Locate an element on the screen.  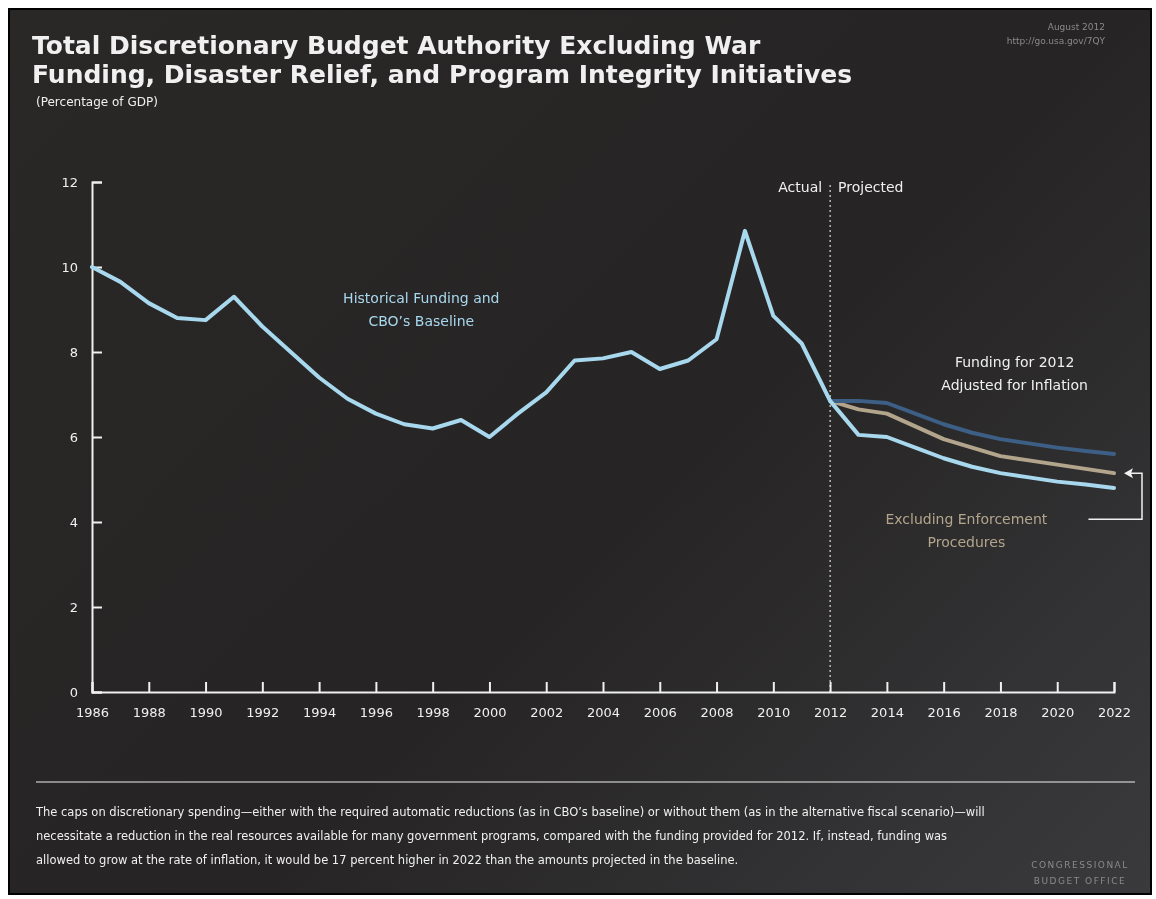
y-tick-label: 6 is located at coordinates (73, 437).